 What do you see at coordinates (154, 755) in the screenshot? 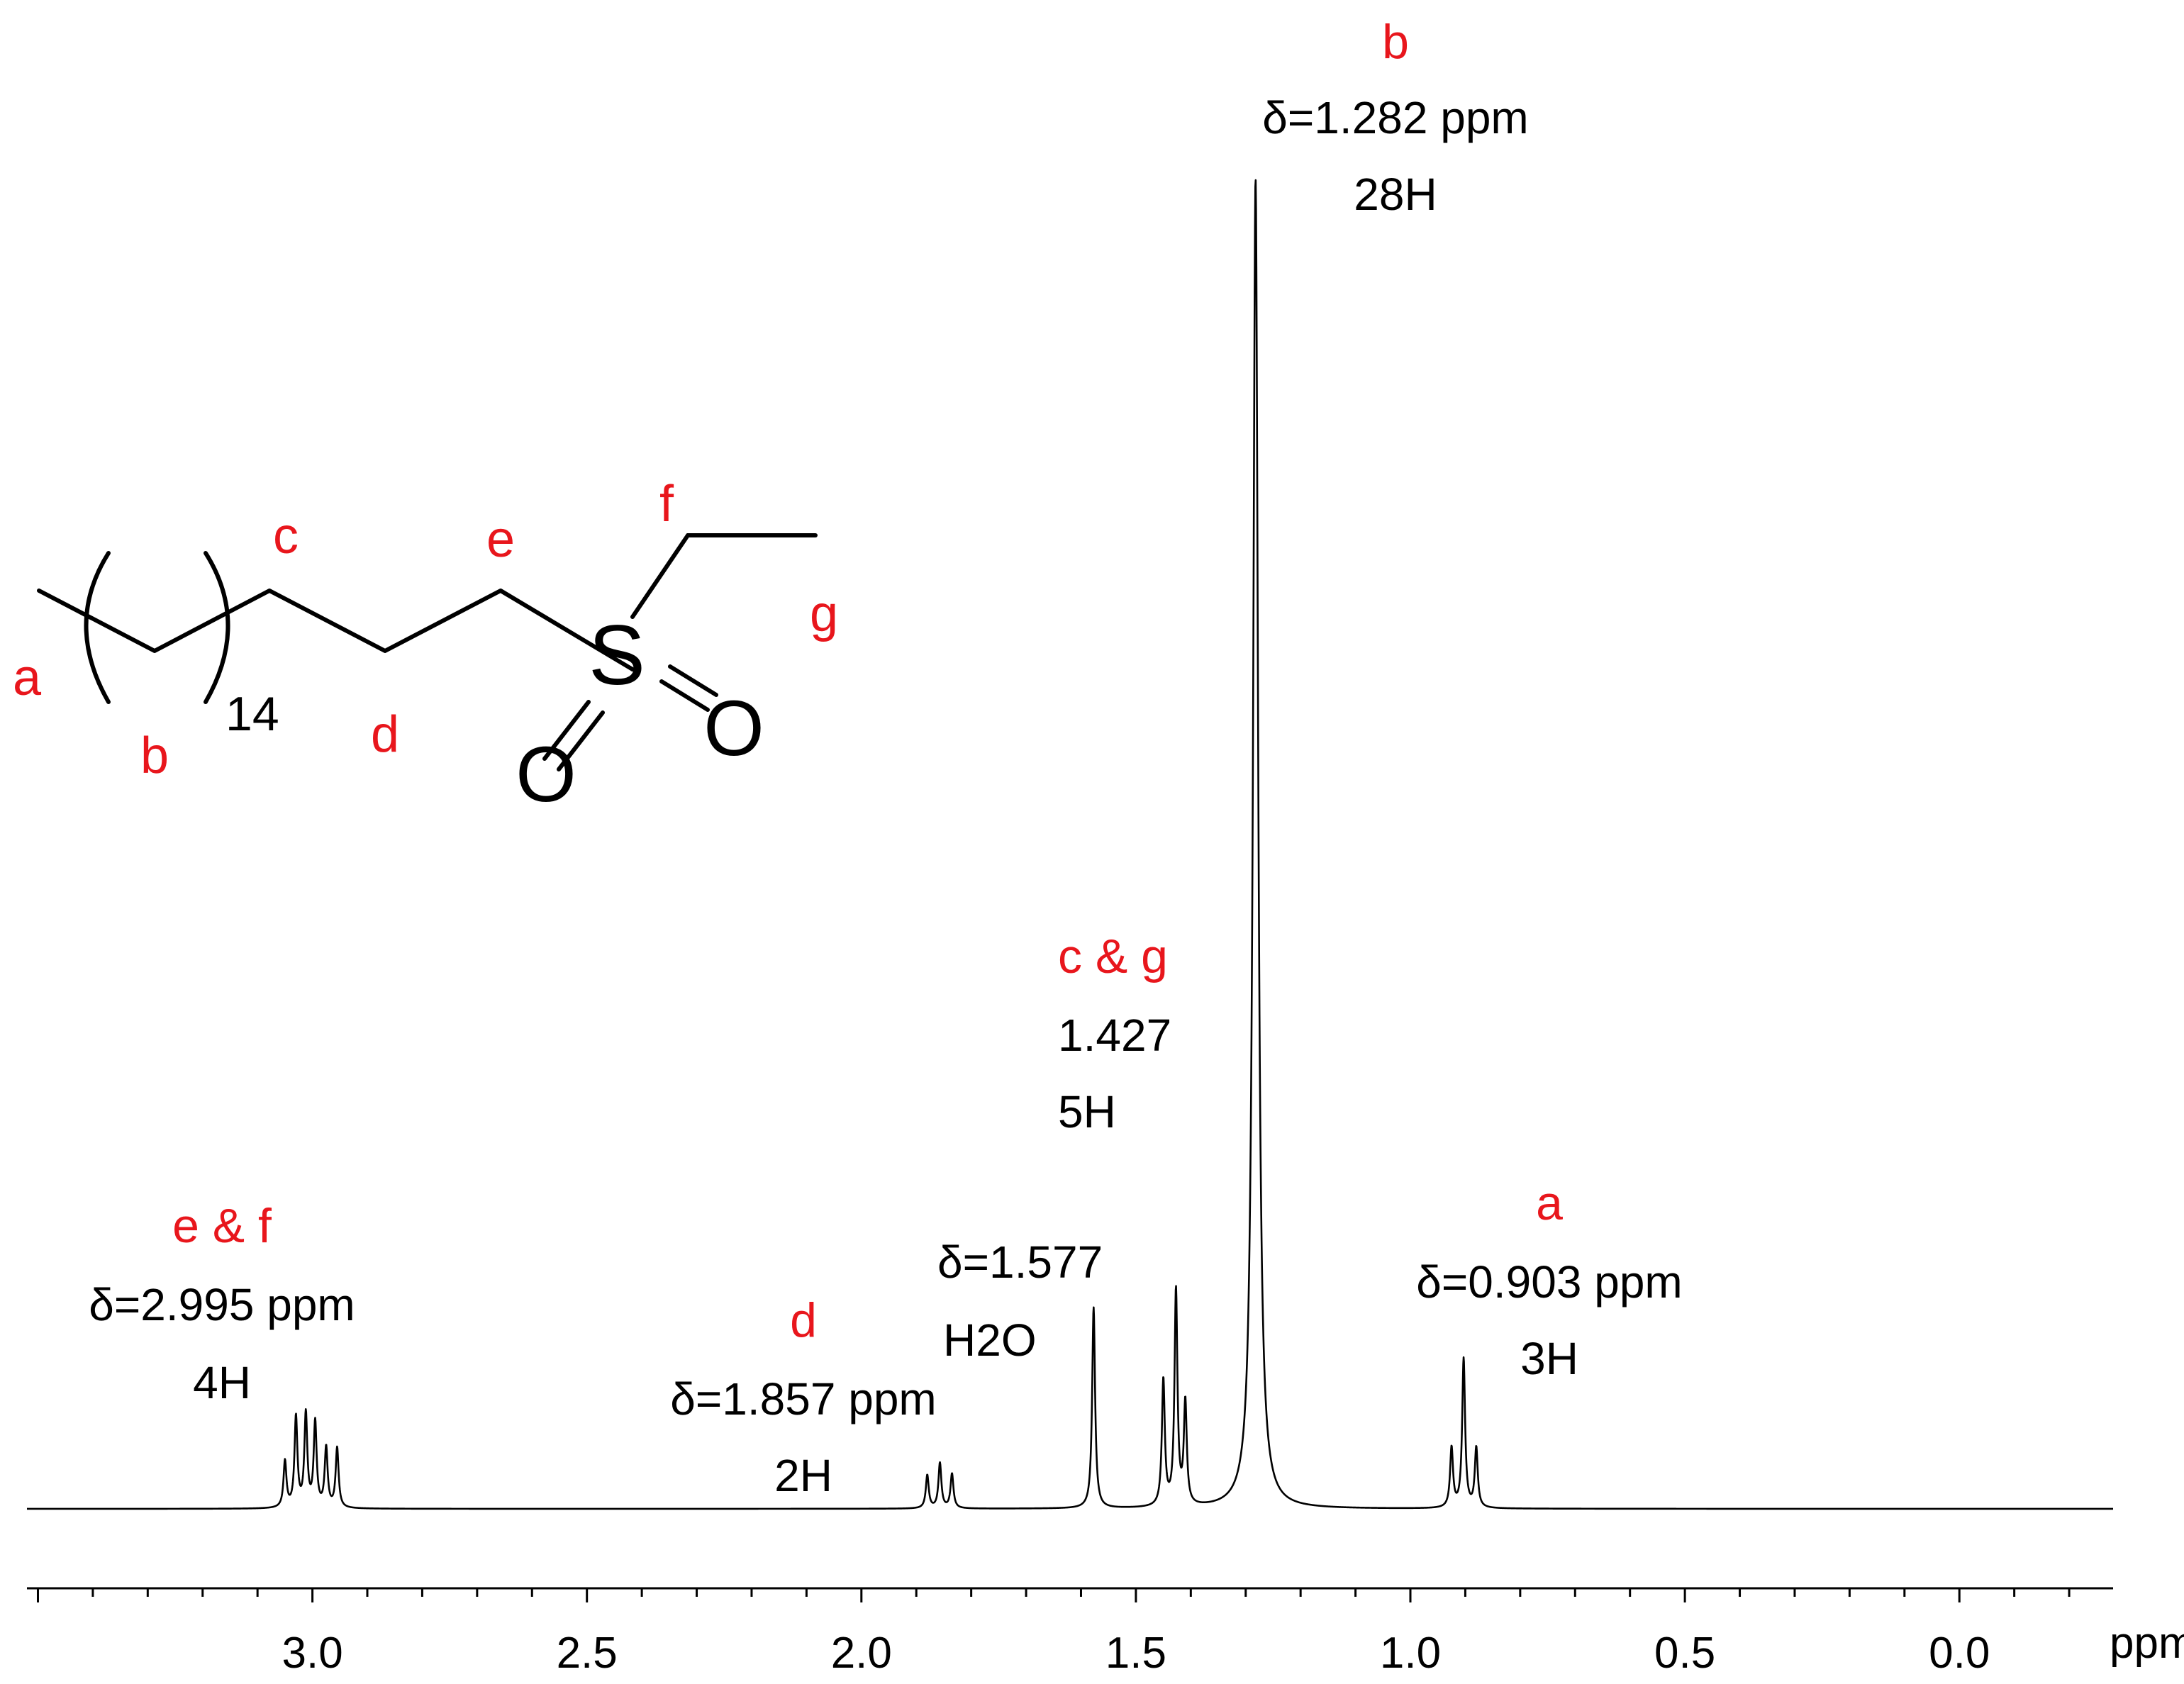
I see `label-b: b` at bounding box center [154, 755].